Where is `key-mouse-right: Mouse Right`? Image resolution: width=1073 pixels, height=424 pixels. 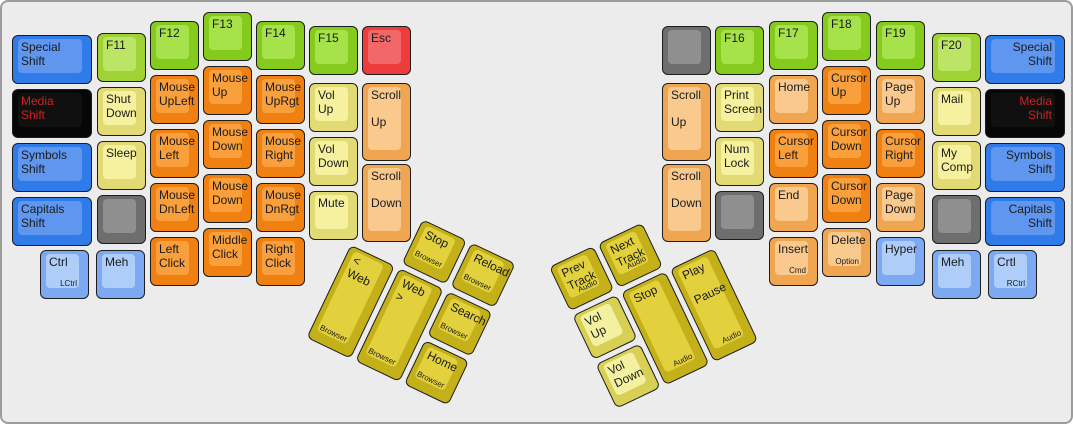
key-mouse-right: Mouse Right is located at coordinates (280, 153).